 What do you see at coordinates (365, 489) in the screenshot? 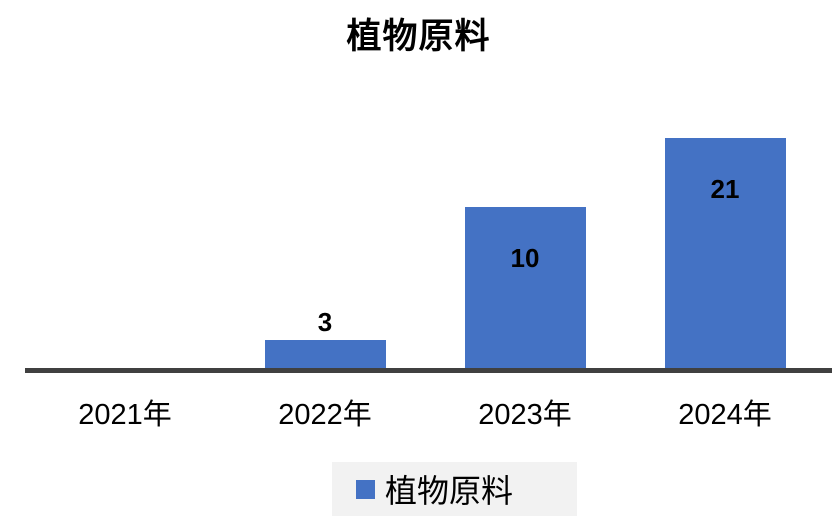
I see `legend-swatch-icon` at bounding box center [365, 489].